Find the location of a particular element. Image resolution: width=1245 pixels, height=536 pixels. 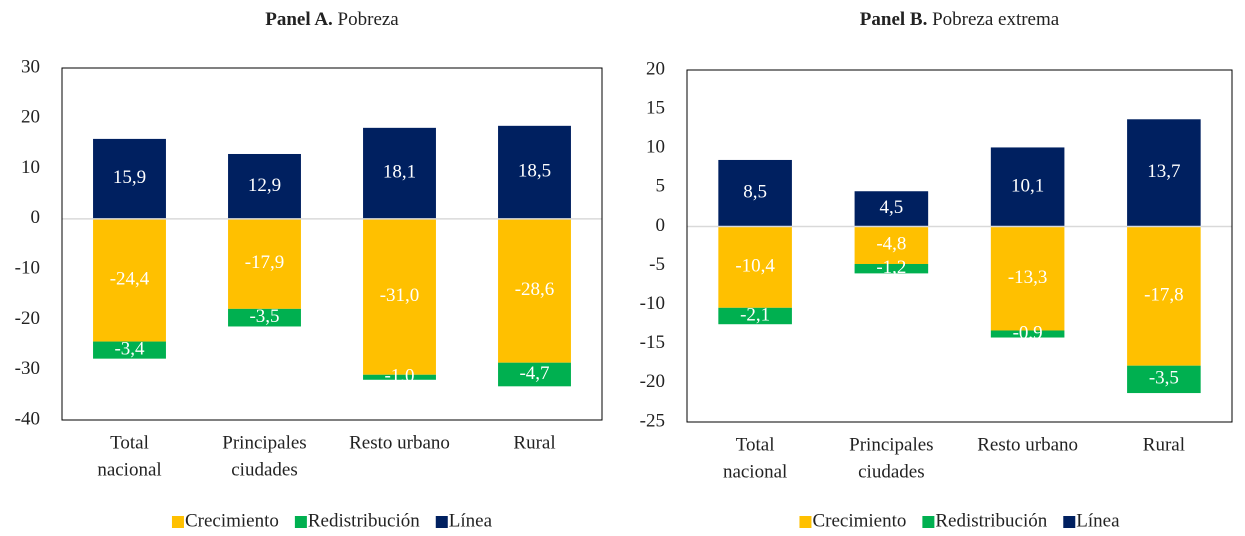

value-label: -28,6 is located at coordinates (535, 289).